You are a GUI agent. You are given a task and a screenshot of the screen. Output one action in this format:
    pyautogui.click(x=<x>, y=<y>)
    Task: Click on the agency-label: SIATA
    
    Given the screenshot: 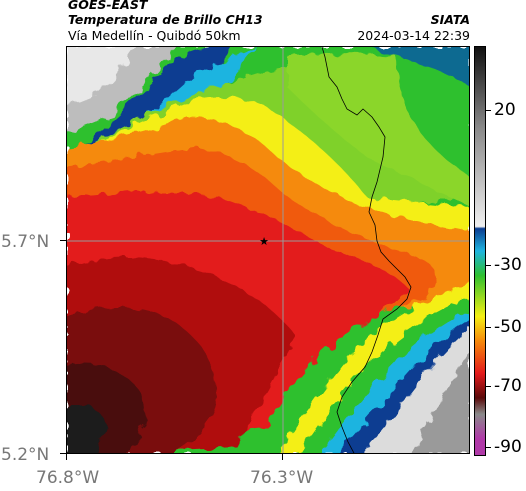 What is the action you would take?
    pyautogui.click(x=450, y=19)
    